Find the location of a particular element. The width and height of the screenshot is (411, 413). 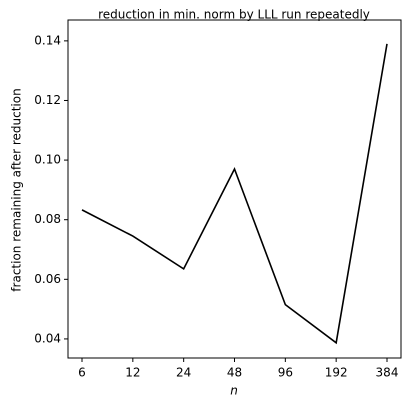

y-axis-label: fraction remaining after reduction is located at coordinates (17, 189).